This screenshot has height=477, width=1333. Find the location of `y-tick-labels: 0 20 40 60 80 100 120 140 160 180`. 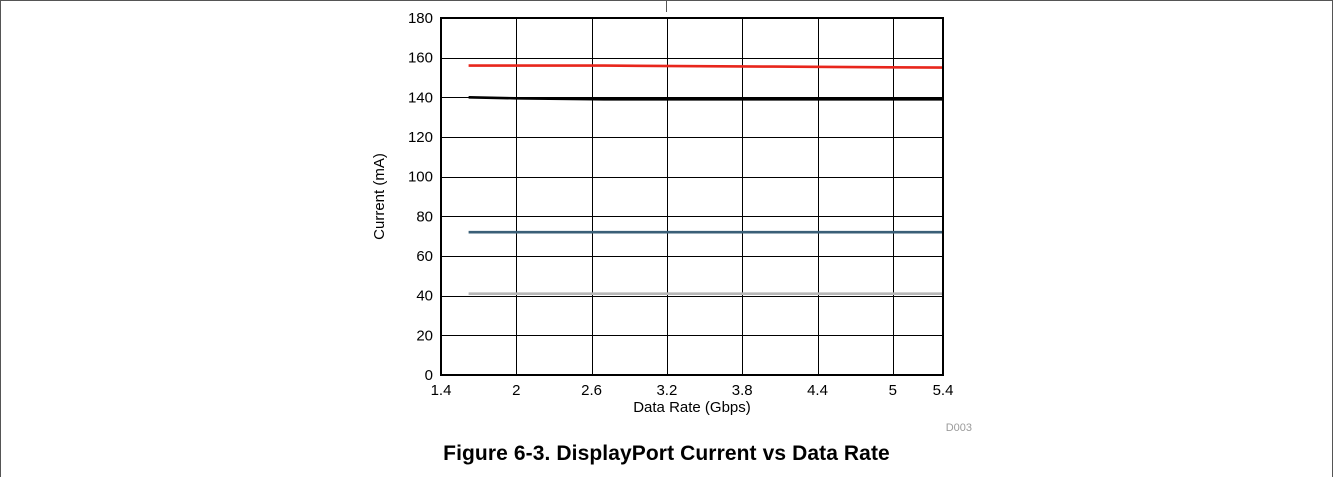

y-tick-labels: 0 20 40 60 80 100 120 140 160 180 is located at coordinates (420, 197).